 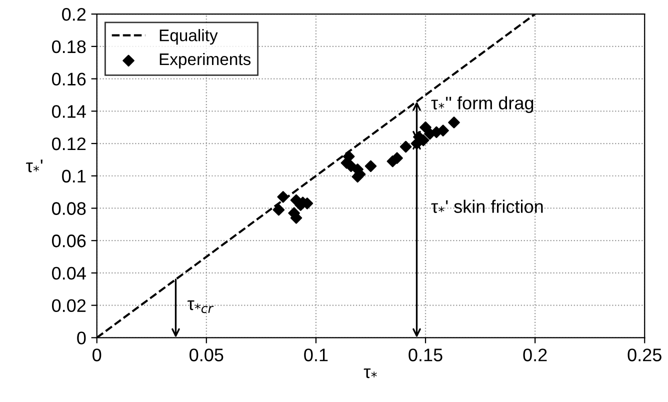 I want to click on y-tick-label: 0.2, so click(x=74, y=14).